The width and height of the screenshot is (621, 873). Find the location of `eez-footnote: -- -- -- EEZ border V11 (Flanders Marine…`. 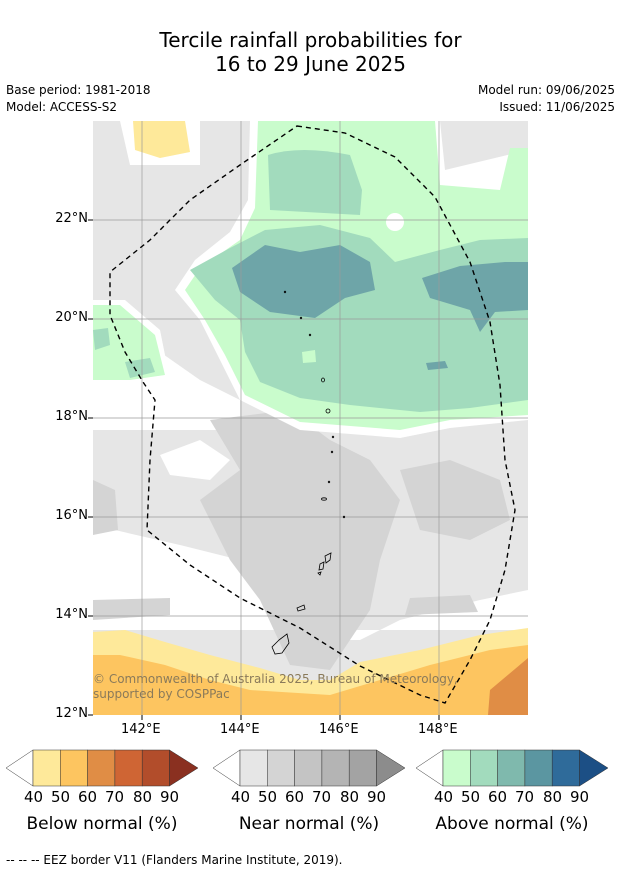

eez-footnote: -- -- -- EEZ border V11 (Flanders Marine… is located at coordinates (174, 860).